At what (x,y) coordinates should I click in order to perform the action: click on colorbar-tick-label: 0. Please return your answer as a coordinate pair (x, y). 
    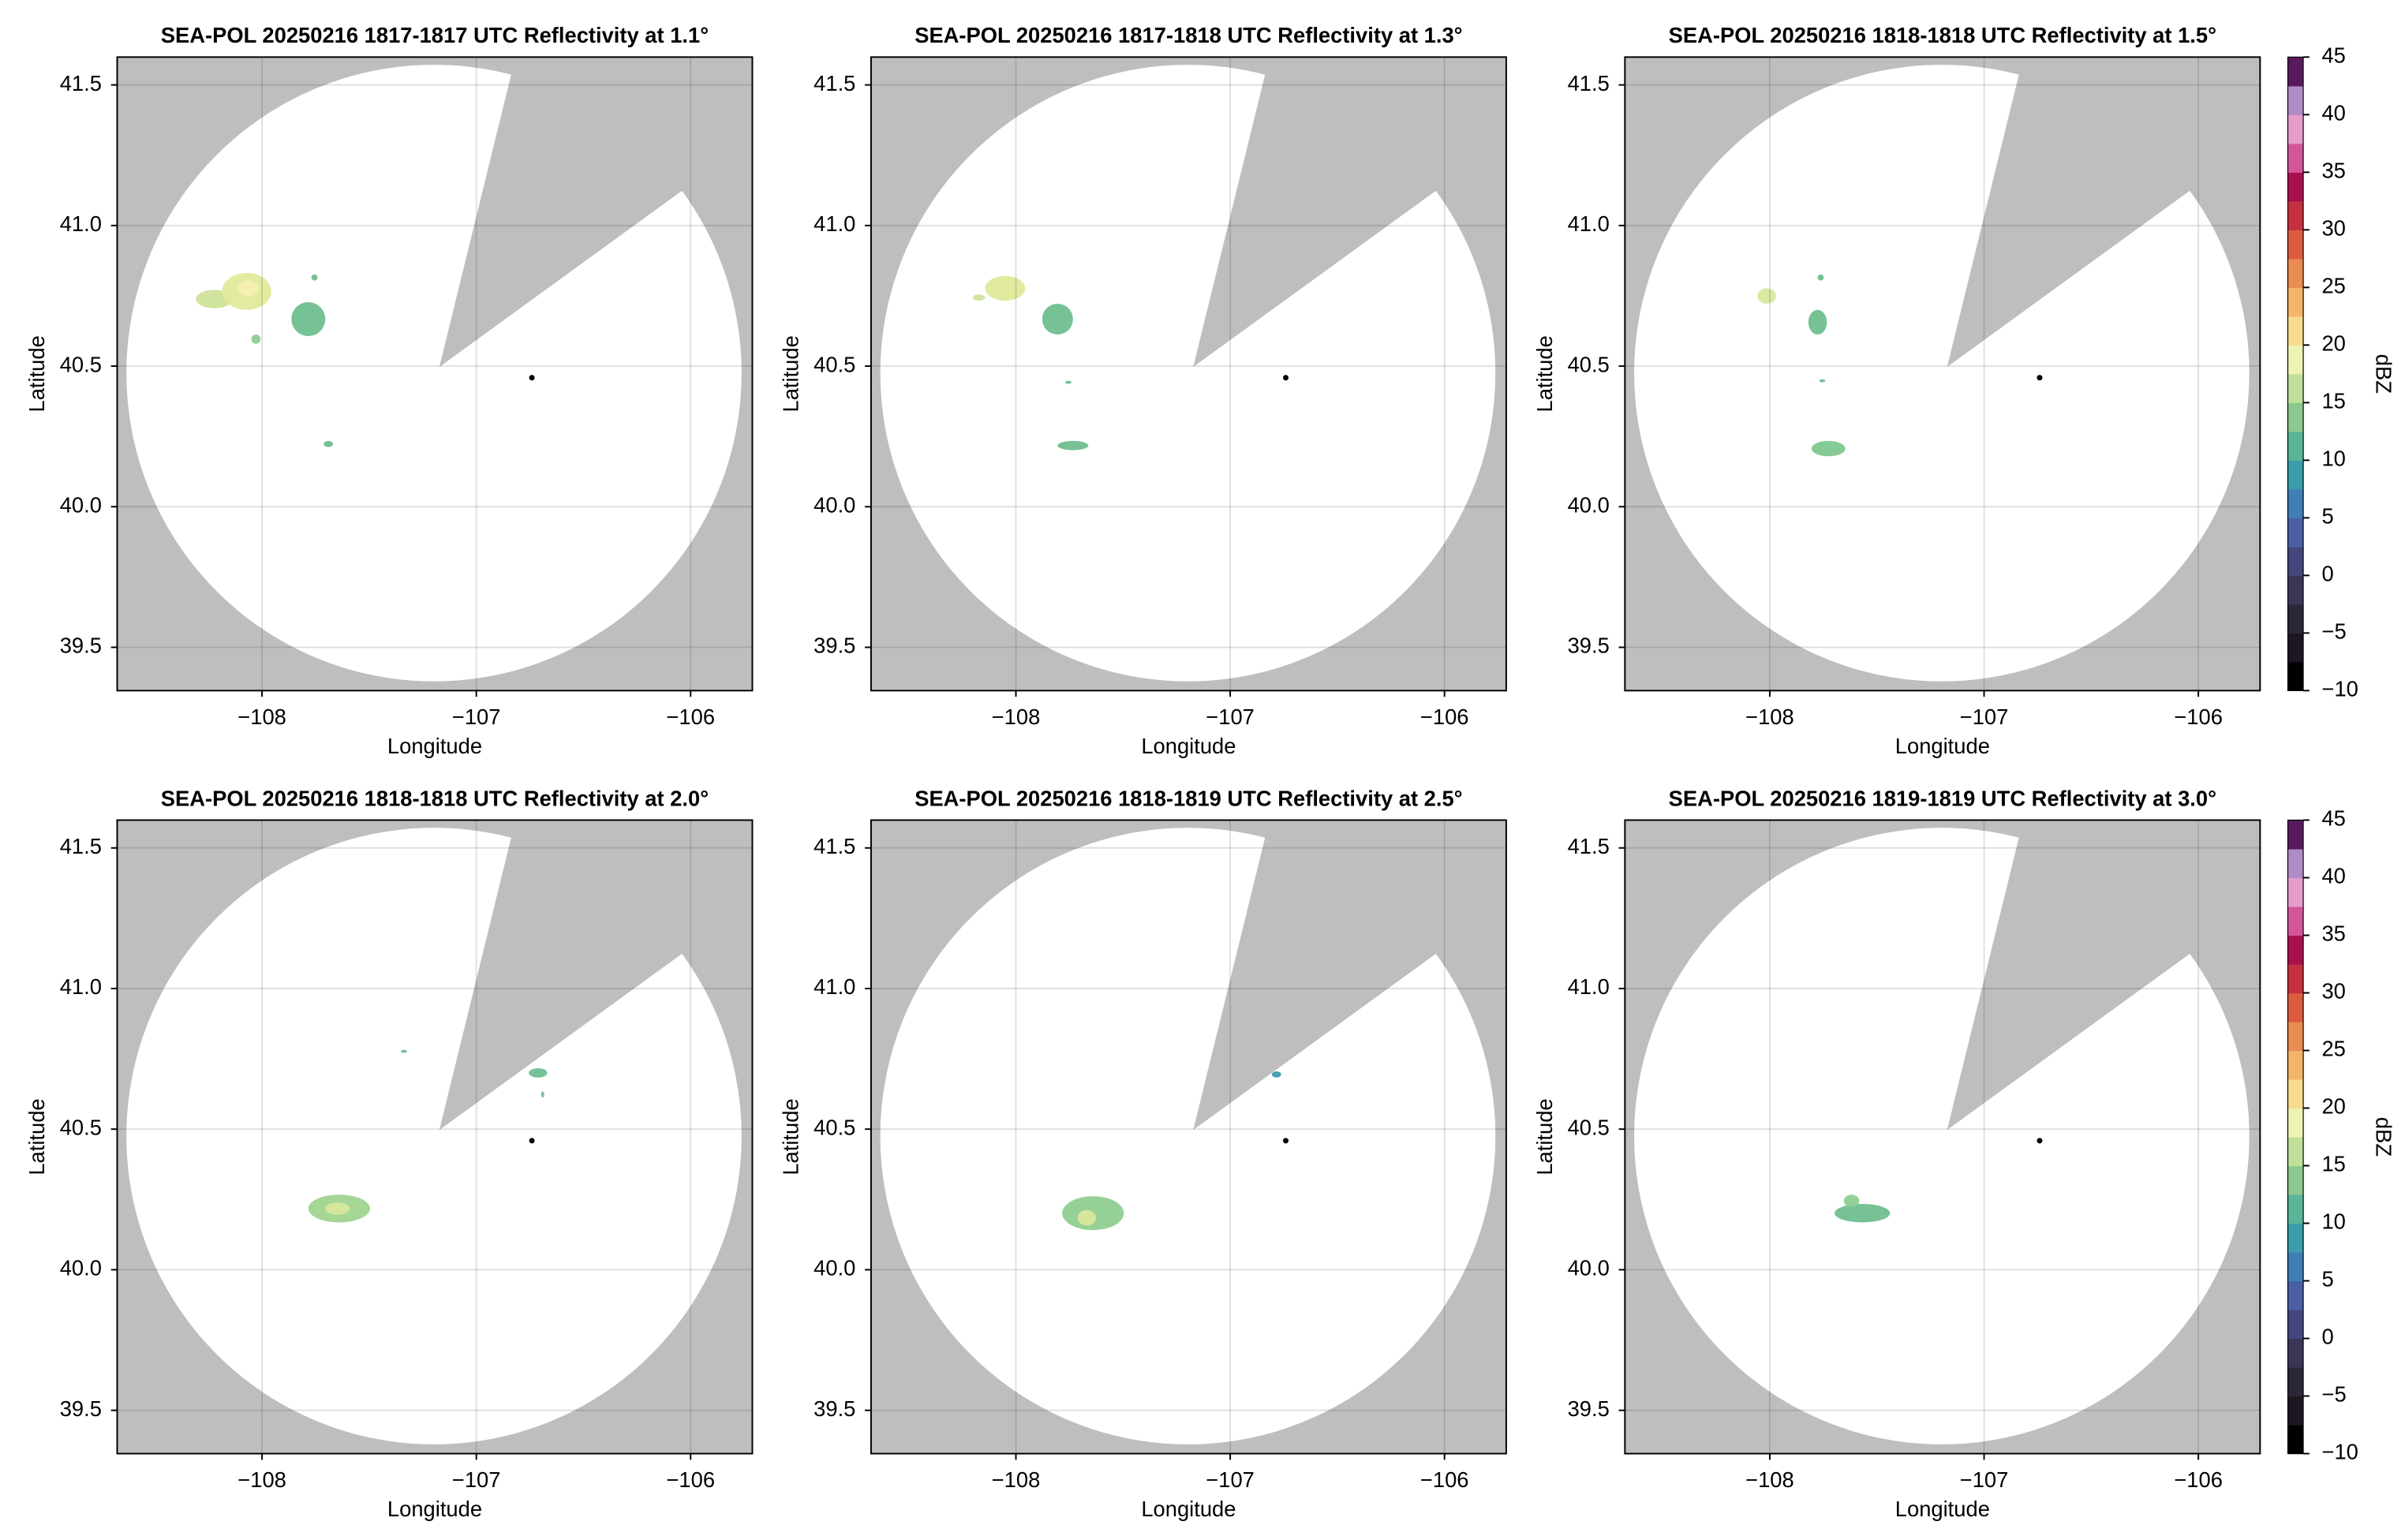
    Looking at the image, I should click on (2327, 574).